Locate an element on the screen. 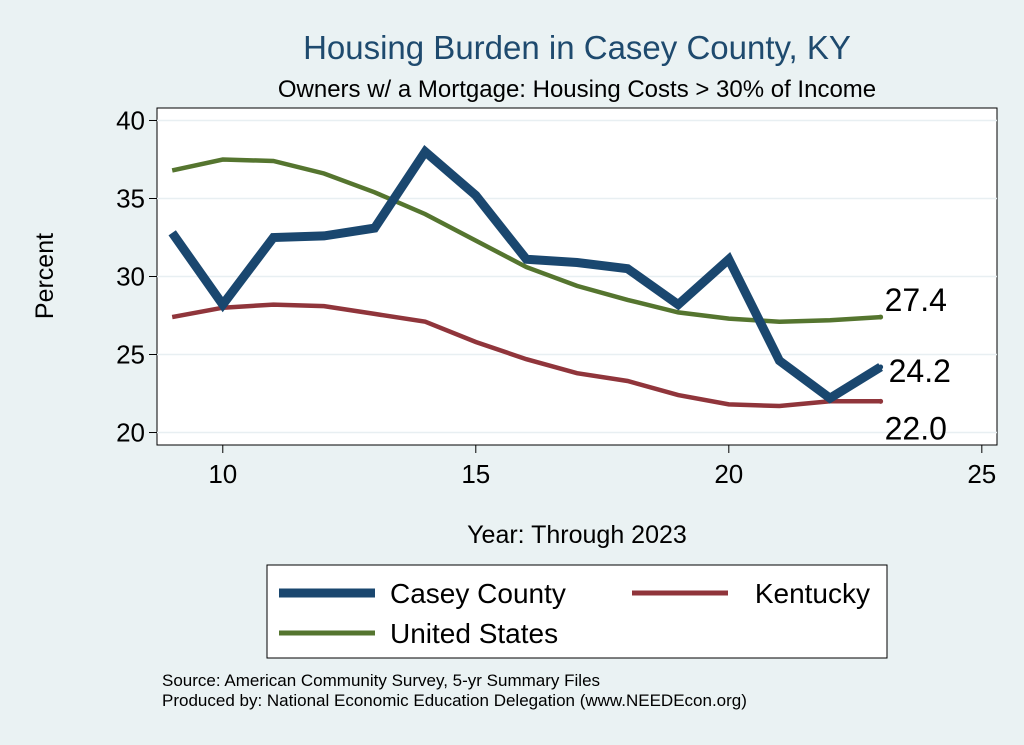 The image size is (1024, 745). y-tick-label-40: 40 is located at coordinates (130, 120).